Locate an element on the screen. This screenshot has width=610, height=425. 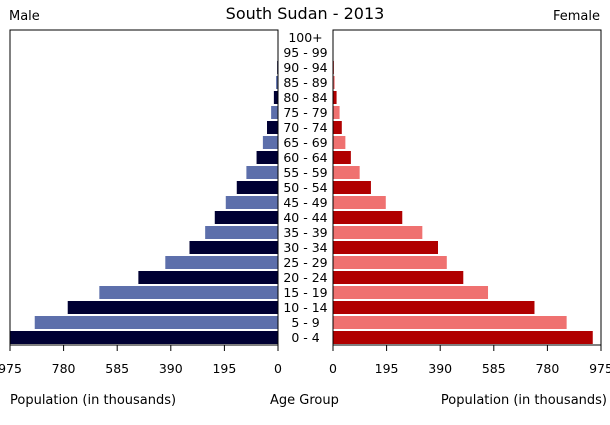
age-label-30-34: 30 - 34 is located at coordinates (305, 247).